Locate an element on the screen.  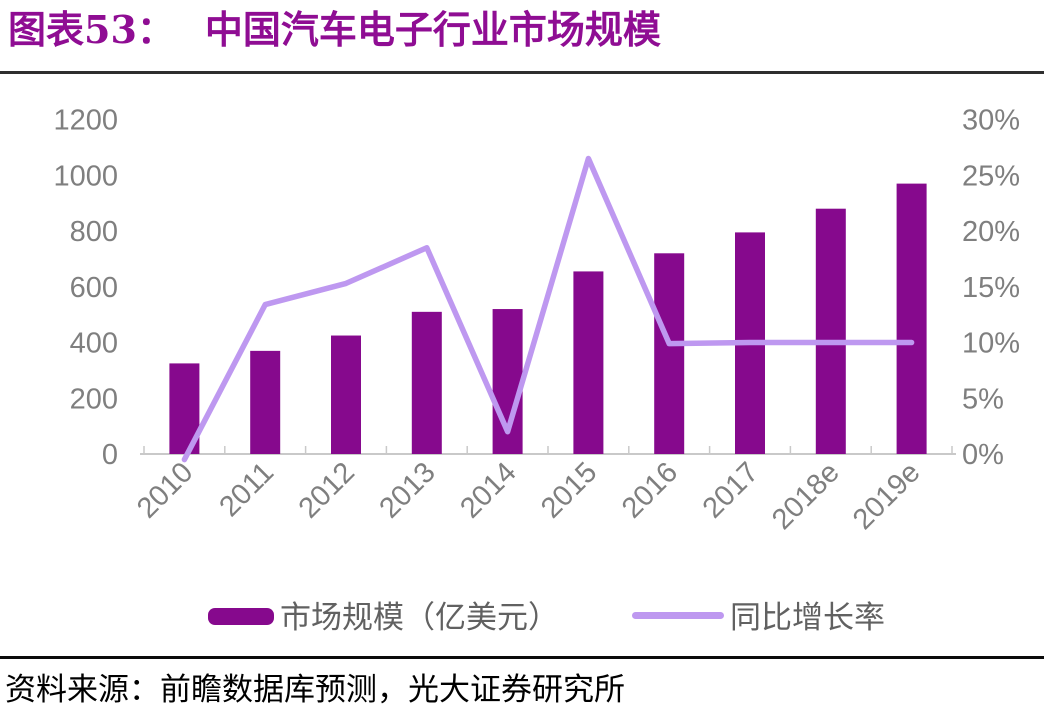
figure-bottom-border-line is located at coordinates (522, 657).